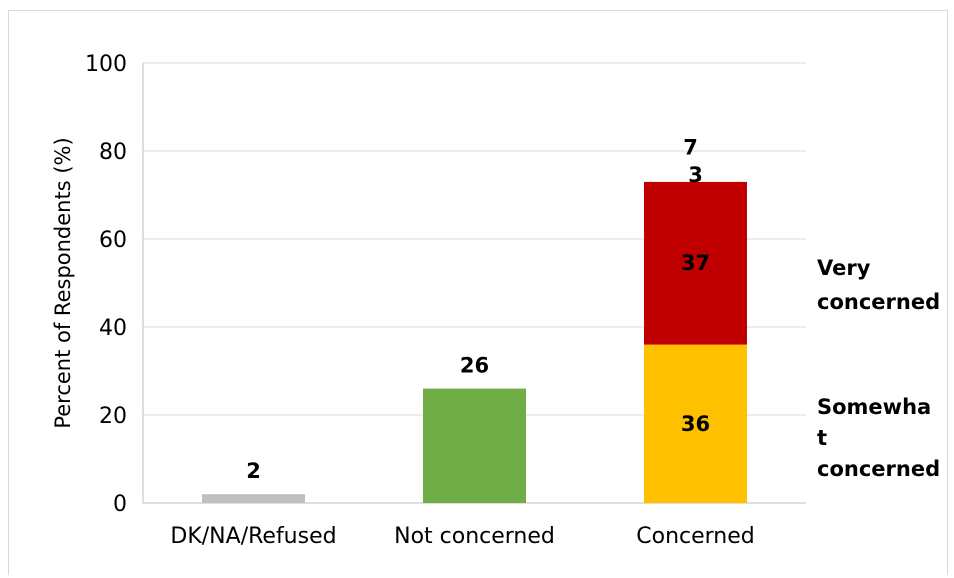 This screenshot has height=578, width=954. What do you see at coordinates (113, 152) in the screenshot?
I see `y-tick-label: 80` at bounding box center [113, 152].